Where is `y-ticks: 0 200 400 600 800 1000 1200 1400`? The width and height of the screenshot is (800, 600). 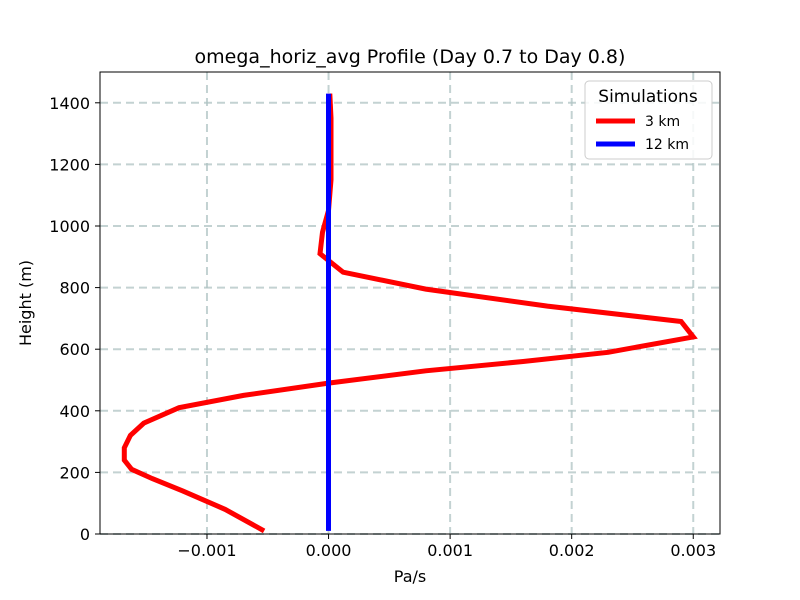
y-ticks: 0 200 400 600 800 1000 1200 1400 is located at coordinates (74, 319).